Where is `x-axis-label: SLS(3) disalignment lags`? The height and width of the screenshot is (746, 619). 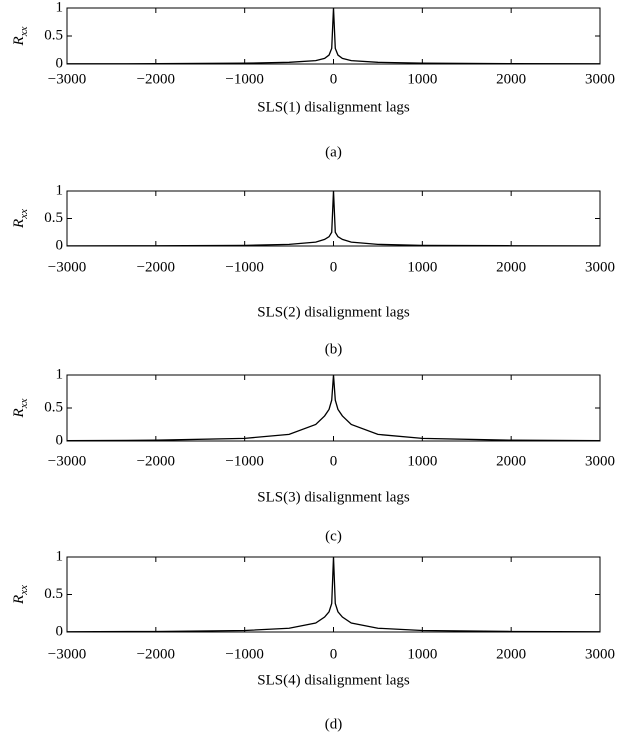 x-axis-label: SLS(3) disalignment lags is located at coordinates (333, 497).